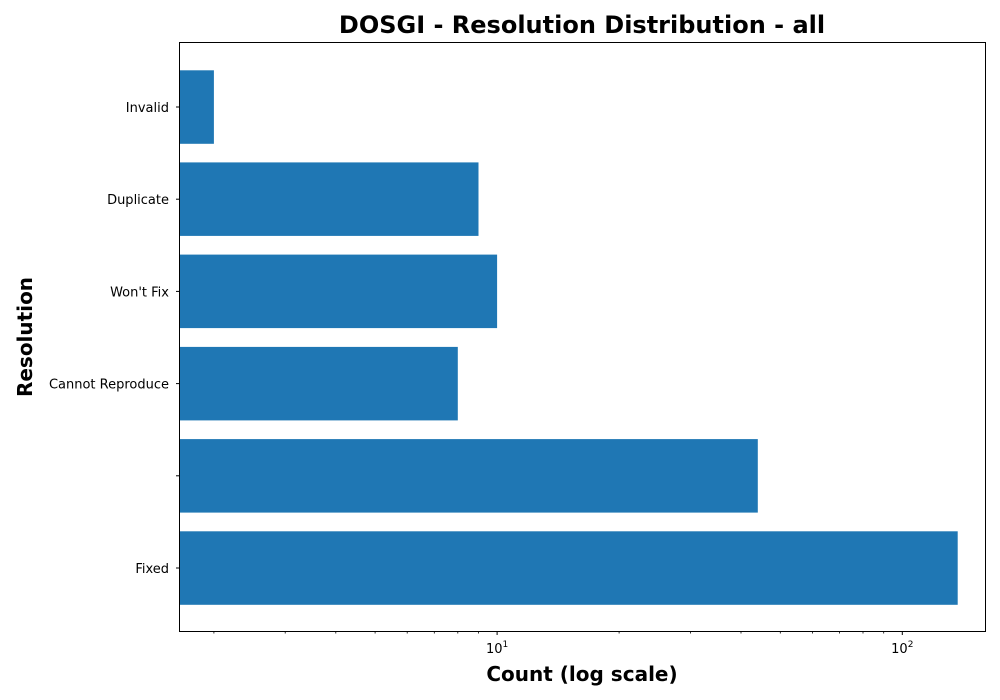 The width and height of the screenshot is (1000, 700). Describe the element at coordinates (569, 568) in the screenshot. I see `bar-fixed` at that location.